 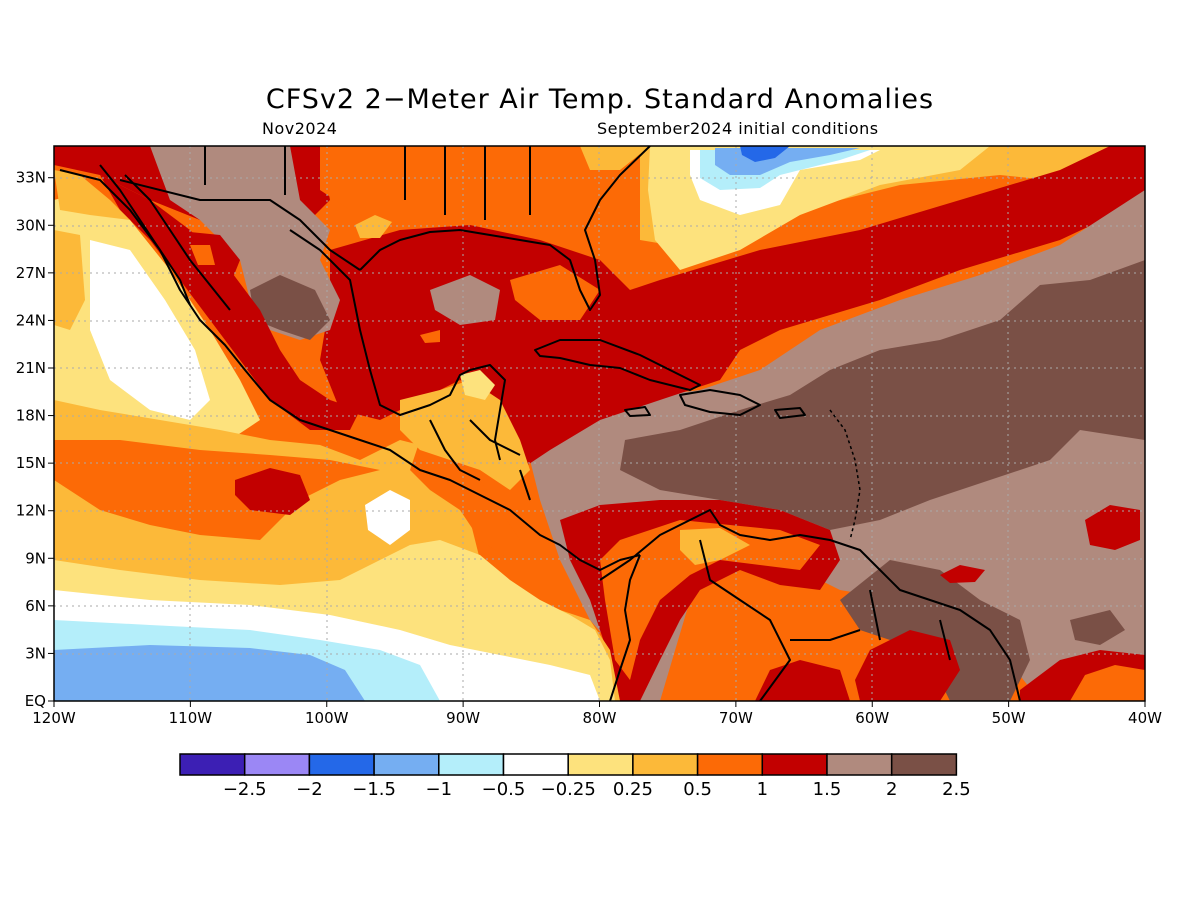 What do you see at coordinates (31, 320) in the screenshot?
I see `lat-tick-label: 24N` at bounding box center [31, 320].